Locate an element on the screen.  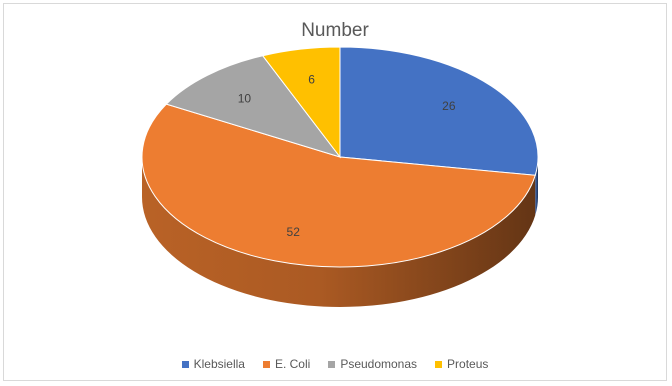
pie-slice-proteus is located at coordinates (301, 102).